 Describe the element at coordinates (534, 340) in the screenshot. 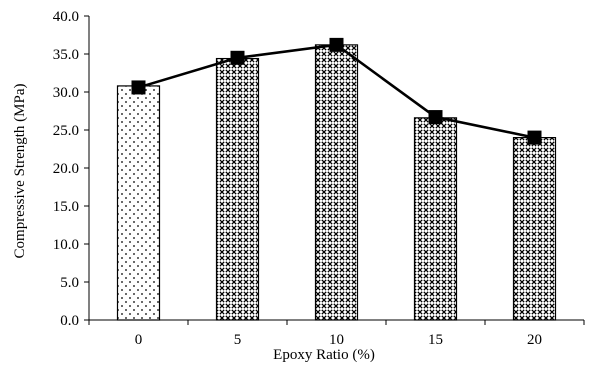

I see `x-tick-label: 20` at that location.